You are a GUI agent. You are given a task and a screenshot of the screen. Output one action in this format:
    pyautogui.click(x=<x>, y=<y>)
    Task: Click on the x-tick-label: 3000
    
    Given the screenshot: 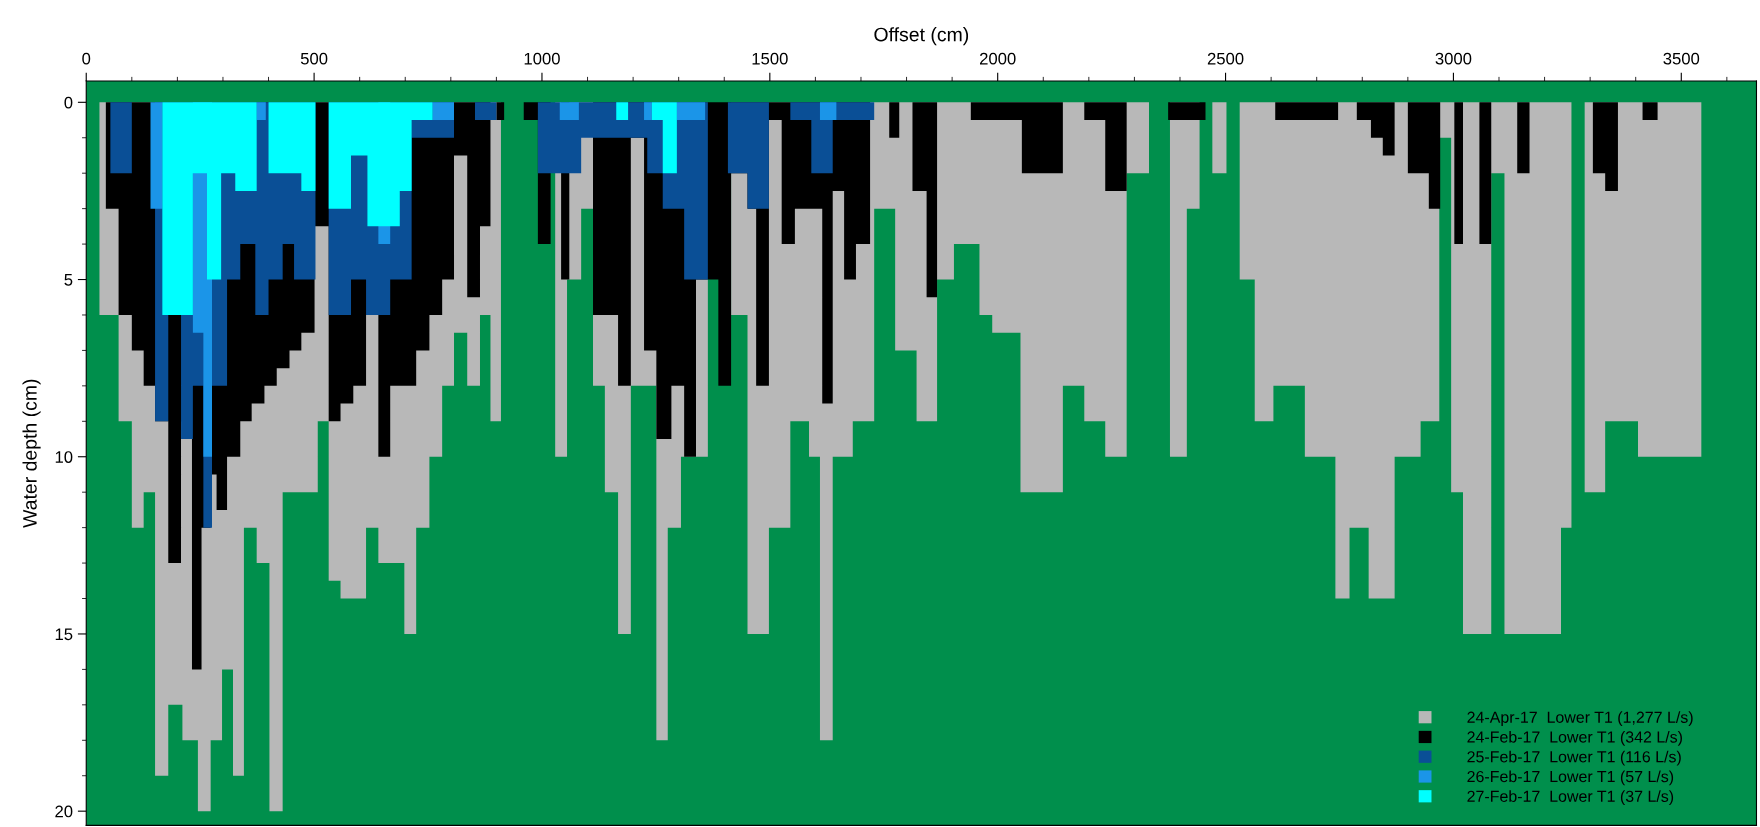 What is the action you would take?
    pyautogui.click(x=1453, y=58)
    